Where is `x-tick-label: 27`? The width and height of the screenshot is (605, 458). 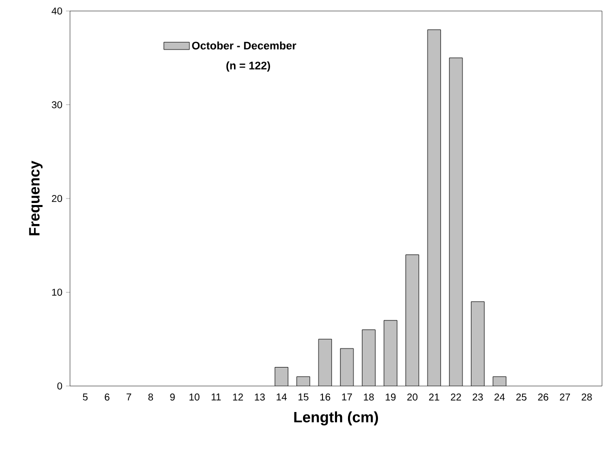 x-tick-label: 27 is located at coordinates (565, 397).